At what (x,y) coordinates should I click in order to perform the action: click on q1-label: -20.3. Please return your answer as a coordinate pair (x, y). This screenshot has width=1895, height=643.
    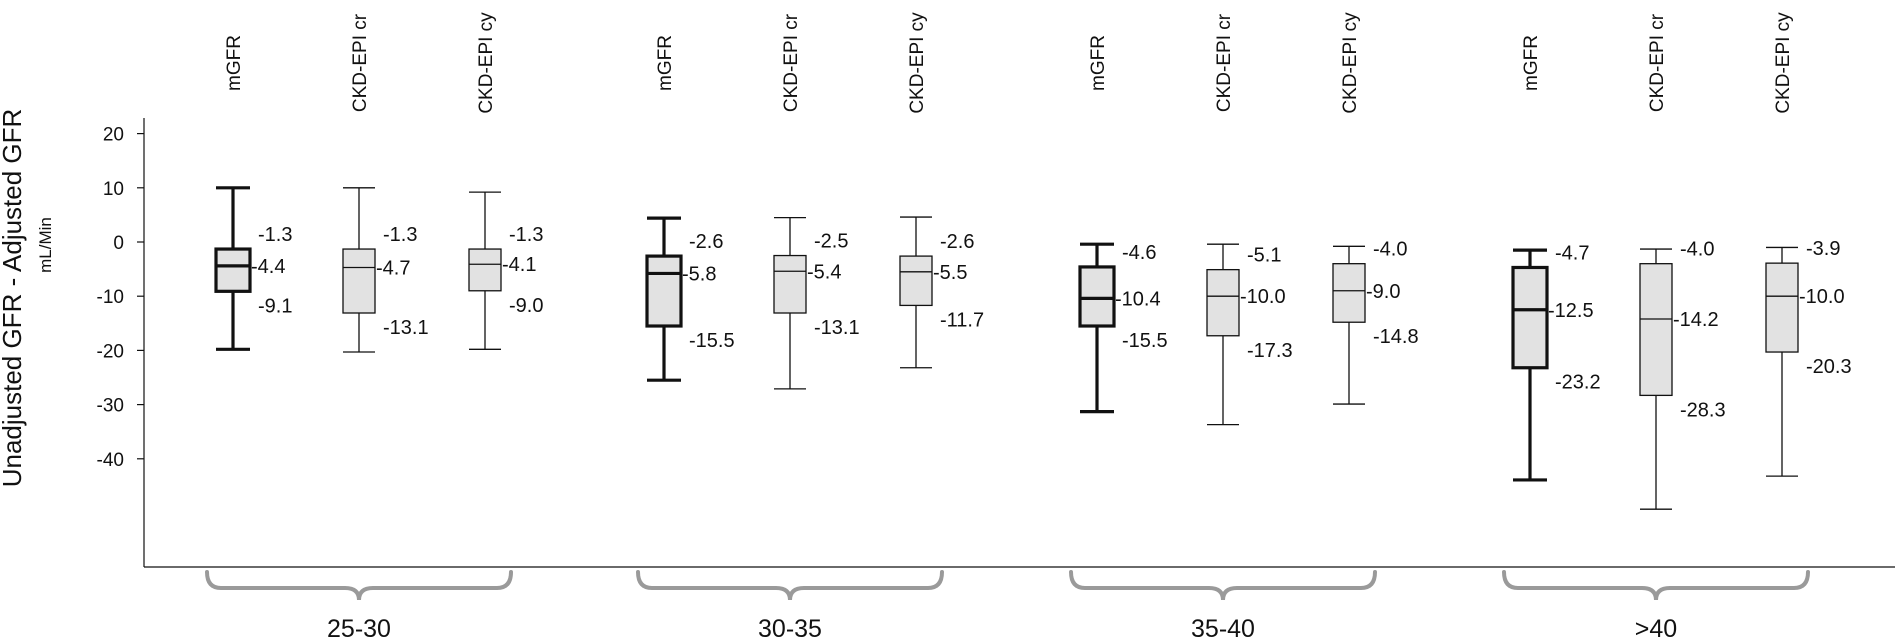
    Looking at the image, I should click on (1829, 367).